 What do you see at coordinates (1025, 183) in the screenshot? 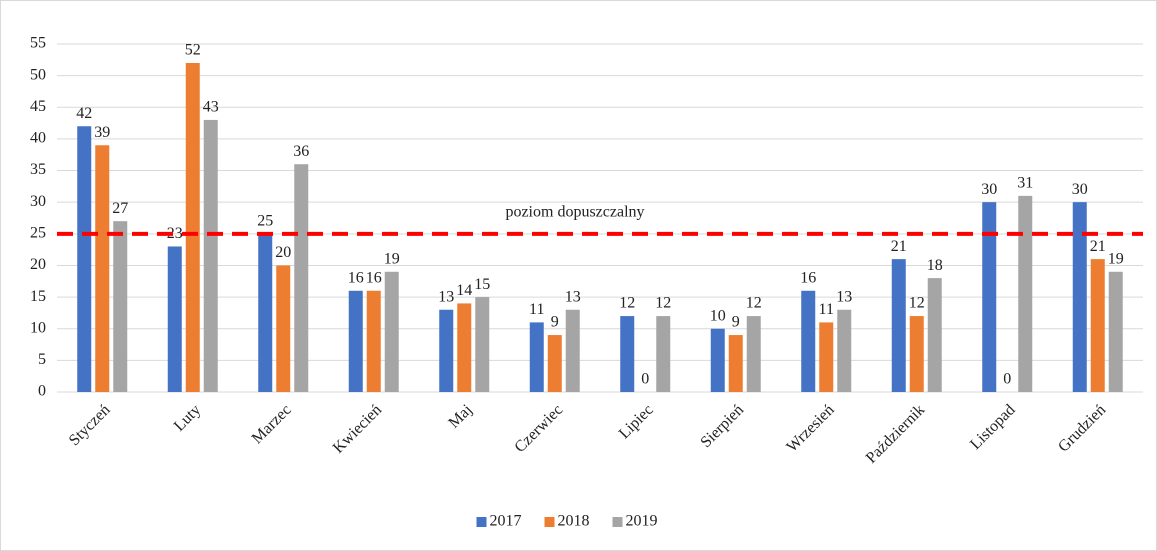
I see `data-label: 31` at bounding box center [1025, 183].